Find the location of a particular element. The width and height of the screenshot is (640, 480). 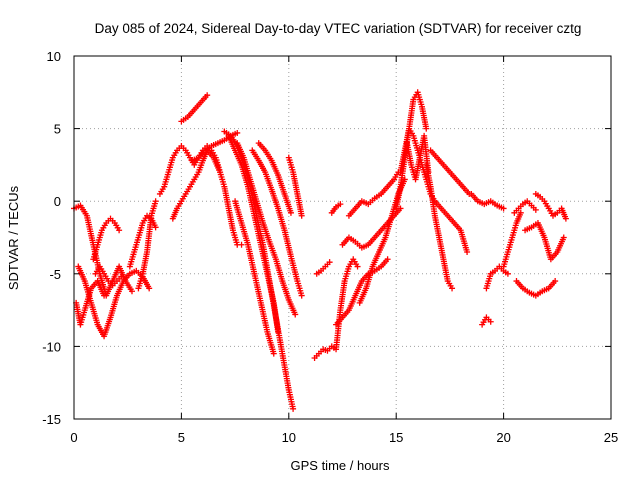

x-tick-label: 5 is located at coordinates (181, 437).